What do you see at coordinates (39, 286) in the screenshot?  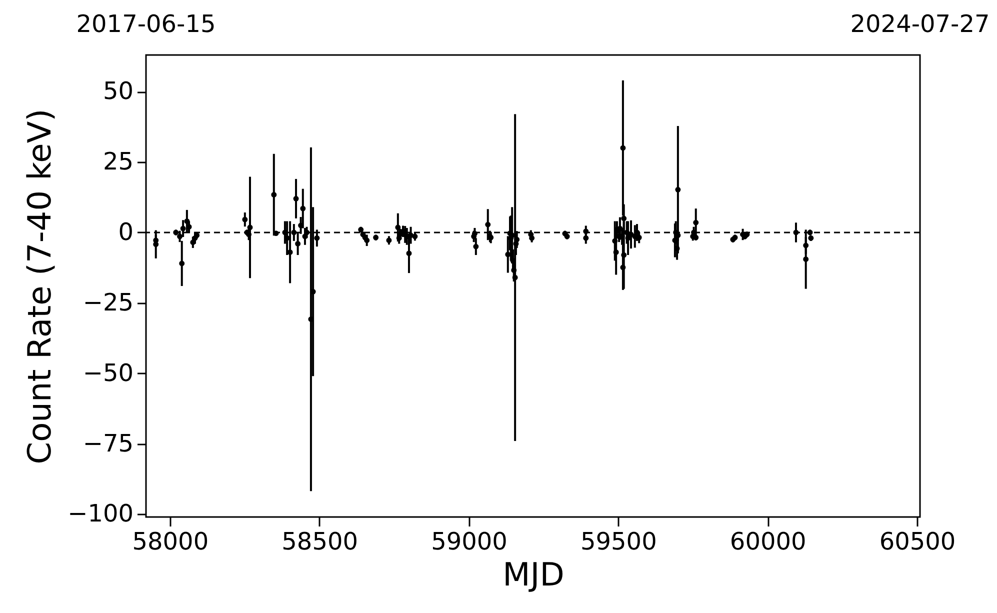 I see `y-axis-title: Count Rate (7-40 keV)` at bounding box center [39, 286].